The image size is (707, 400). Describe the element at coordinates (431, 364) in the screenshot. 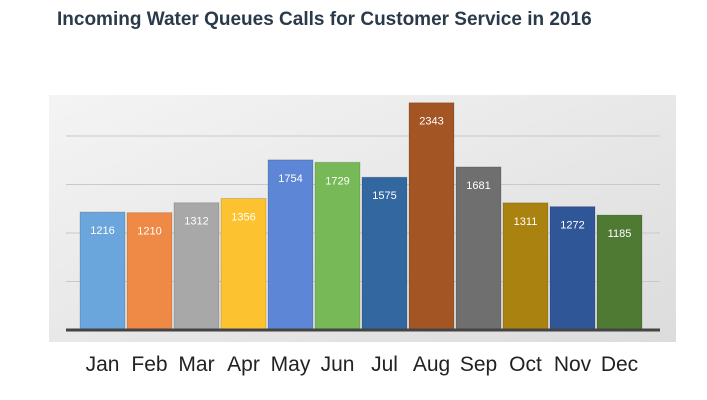

I see `x-tick-aug: Aug` at that location.